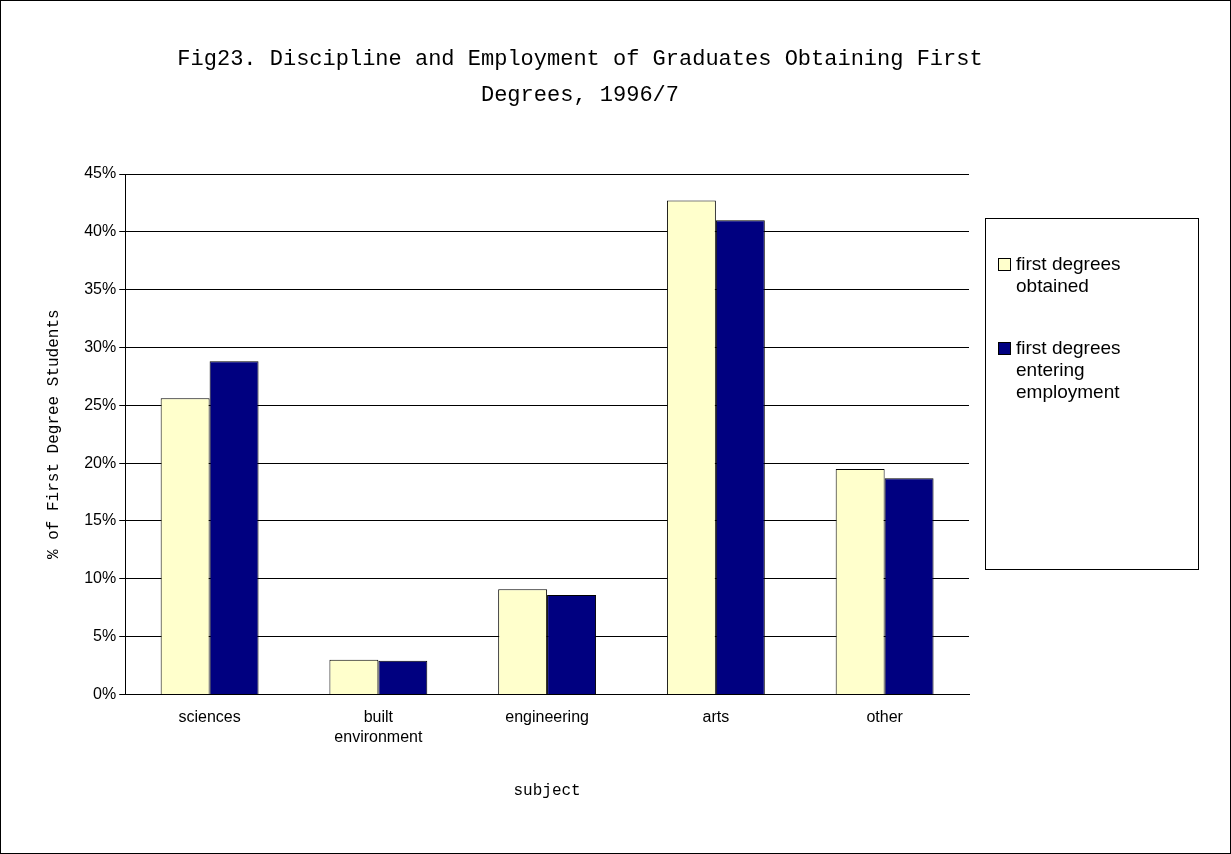  What do you see at coordinates (378, 726) in the screenshot?
I see `x-tick-label: built environment` at bounding box center [378, 726].